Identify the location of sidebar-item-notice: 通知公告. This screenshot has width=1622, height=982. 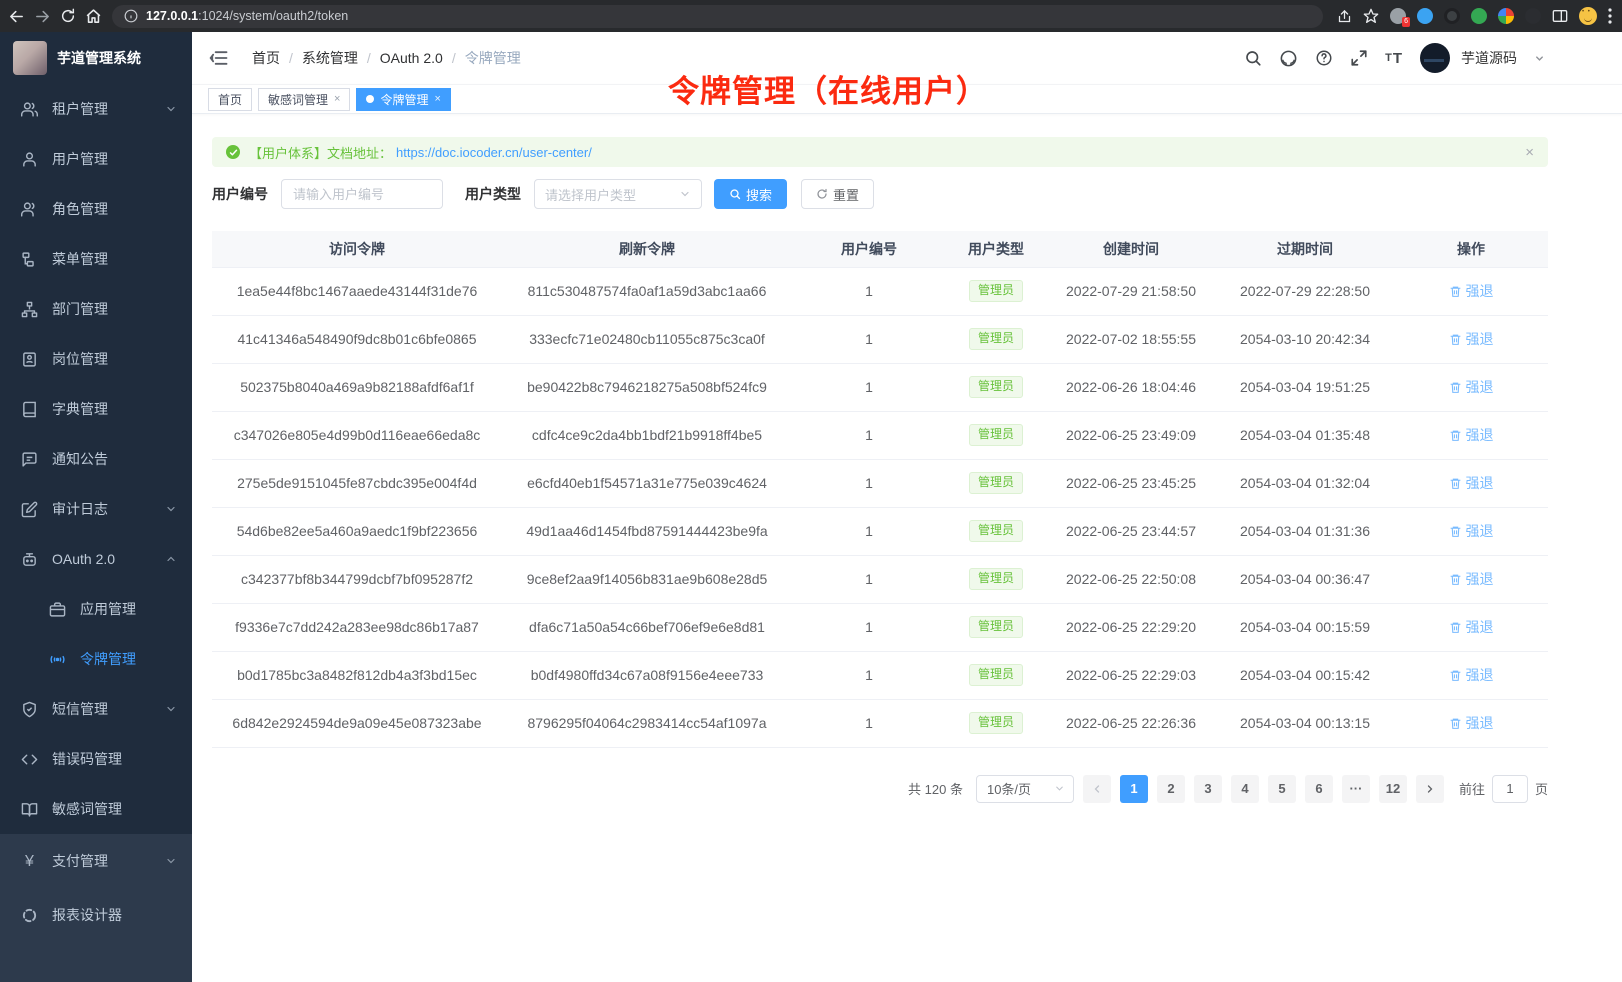
(96, 459).